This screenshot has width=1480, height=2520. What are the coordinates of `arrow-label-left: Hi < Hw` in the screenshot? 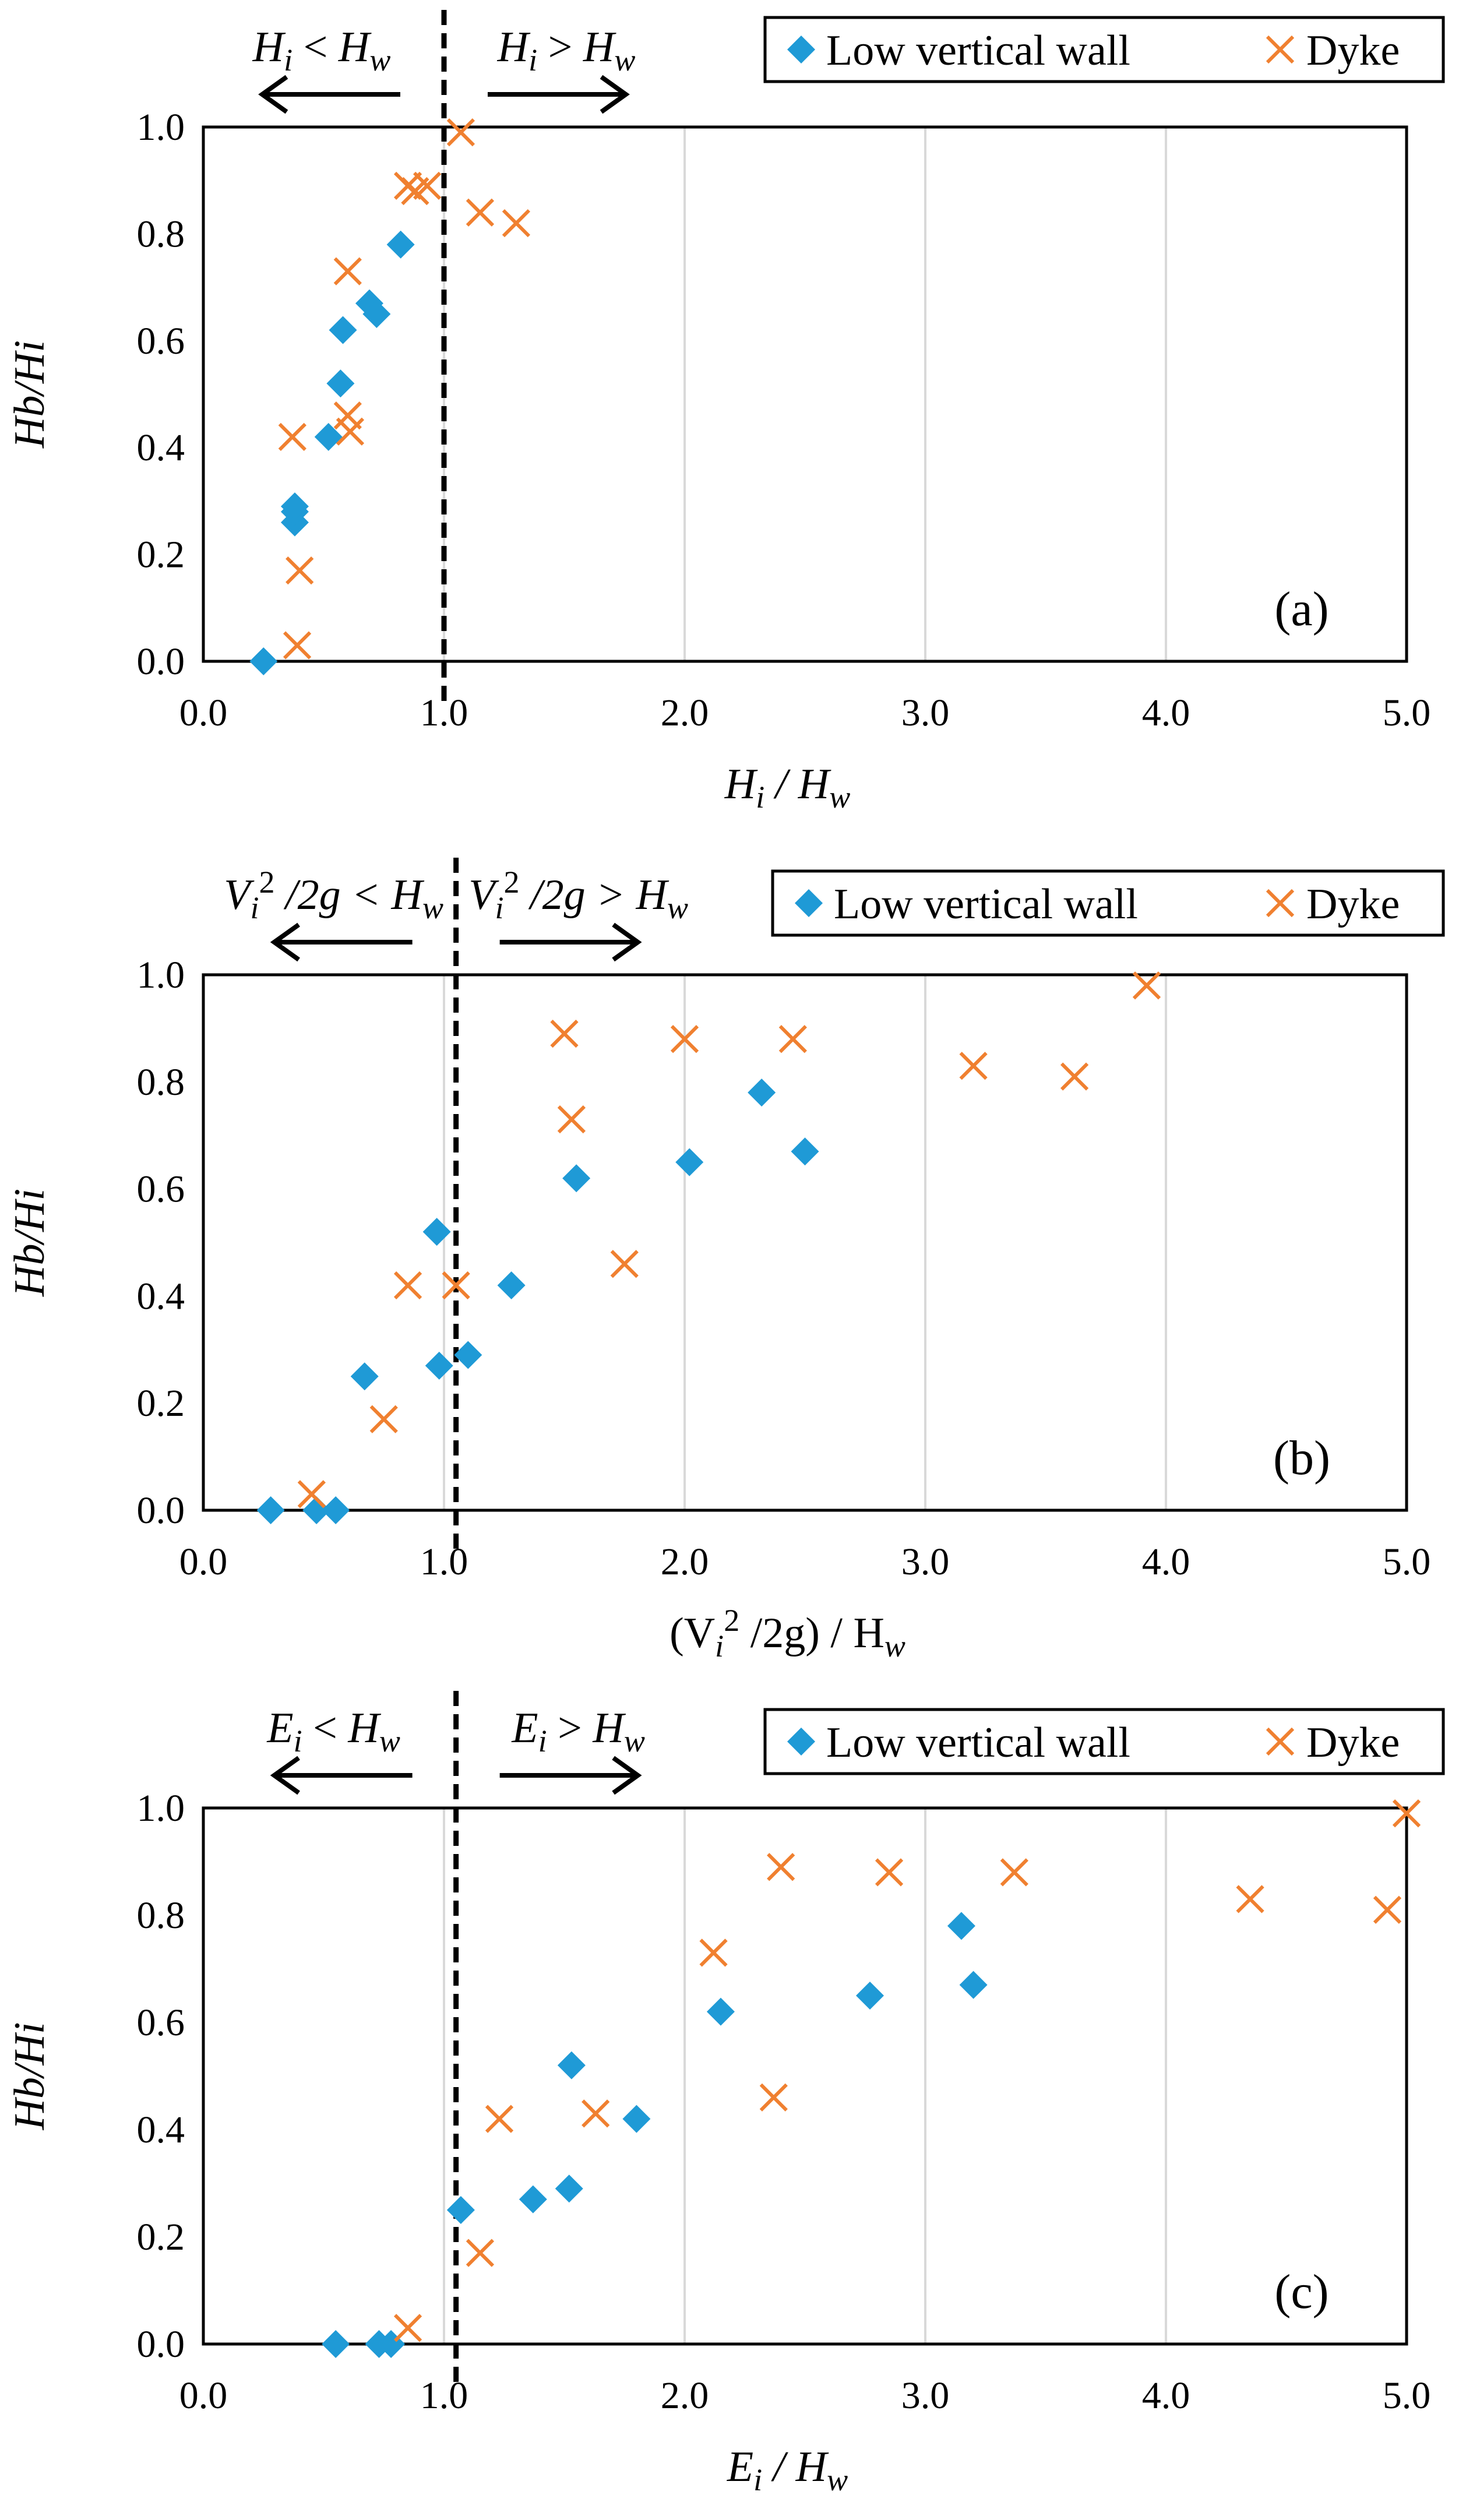 It's located at (321, 50).